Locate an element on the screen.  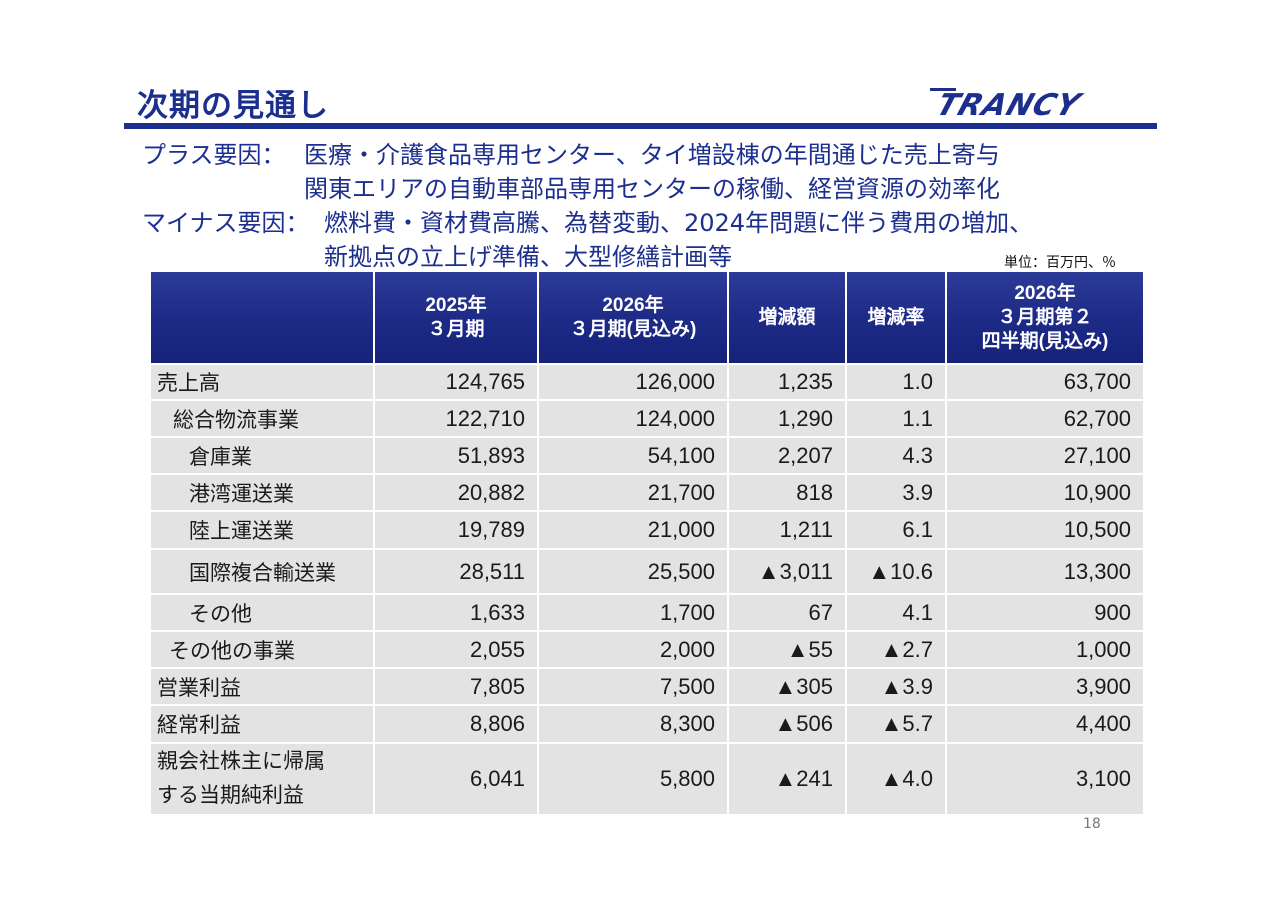
cell-value: 1,700 is located at coordinates (633, 612).